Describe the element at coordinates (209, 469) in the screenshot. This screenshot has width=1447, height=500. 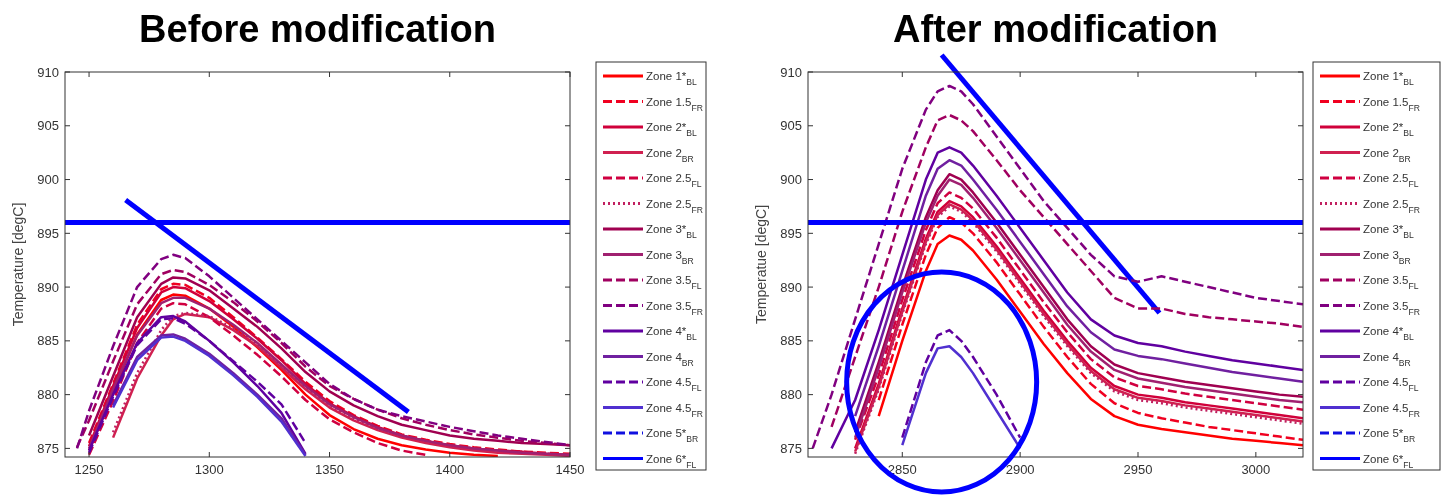
I see `x-tick-label: 1300` at that location.